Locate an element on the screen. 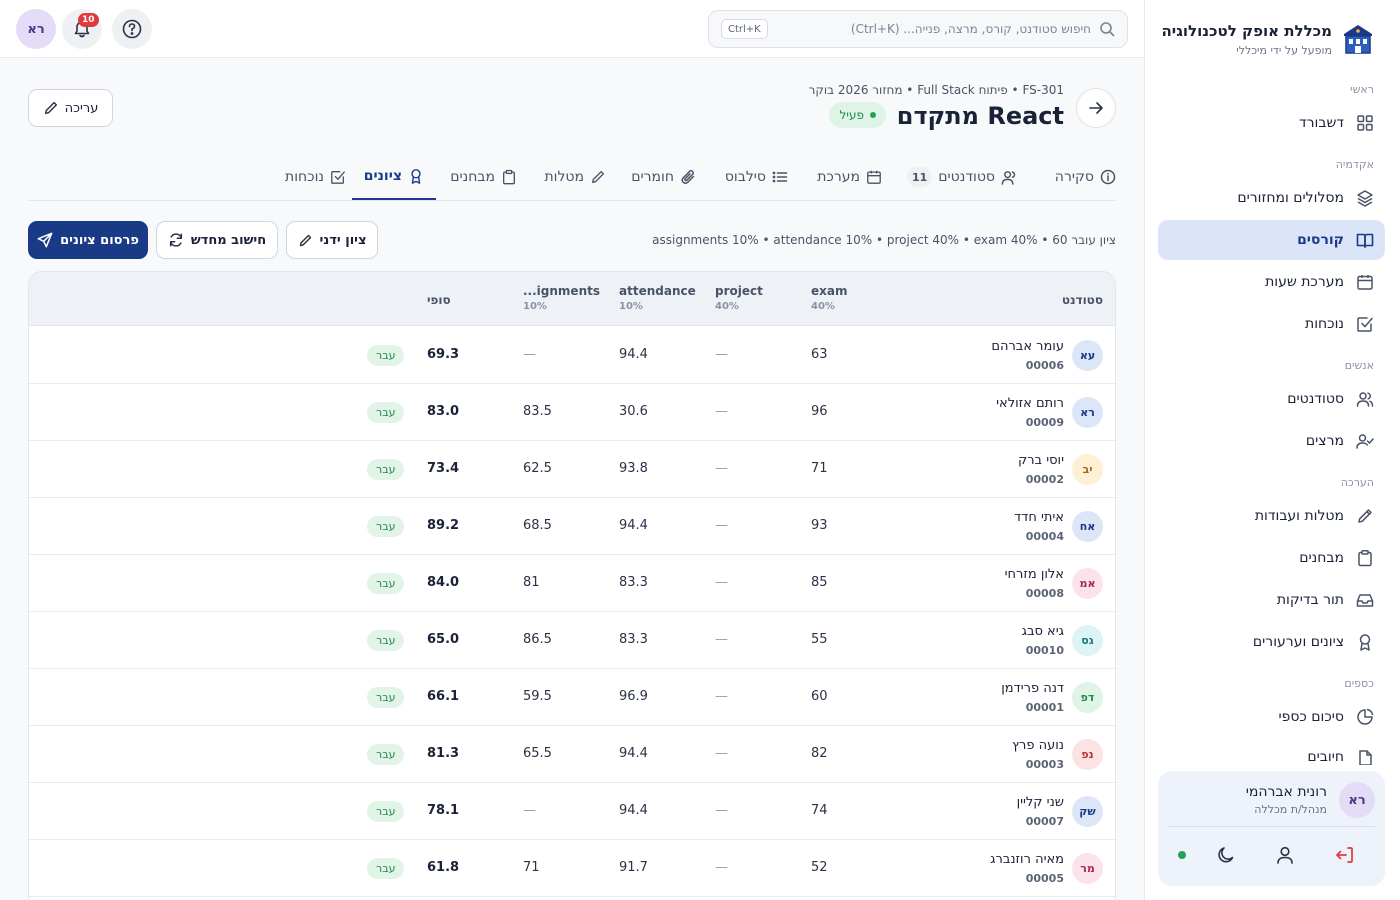 The image size is (1400, 900). tab-students: סטודנטים 11 is located at coordinates (962, 177).